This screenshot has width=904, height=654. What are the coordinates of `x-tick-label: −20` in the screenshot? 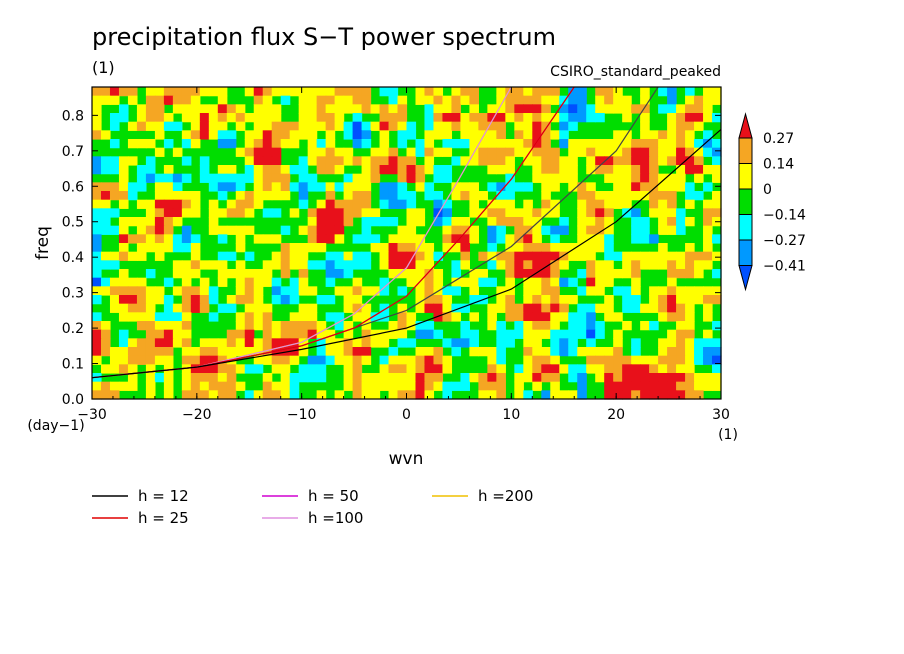 It's located at (197, 415).